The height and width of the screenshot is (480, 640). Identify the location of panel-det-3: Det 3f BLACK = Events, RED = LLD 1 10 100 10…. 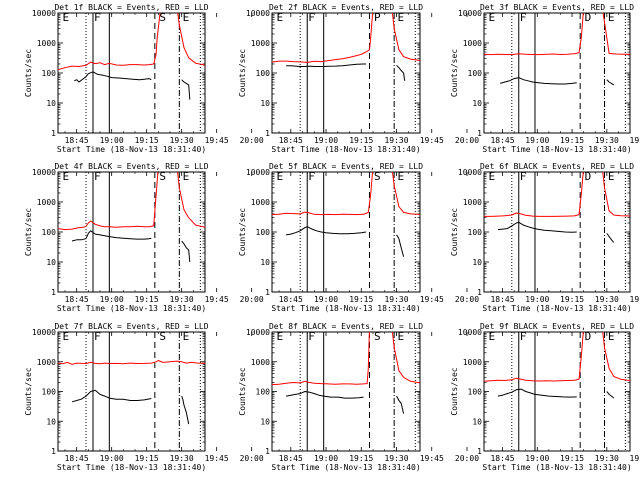
(545, 78).